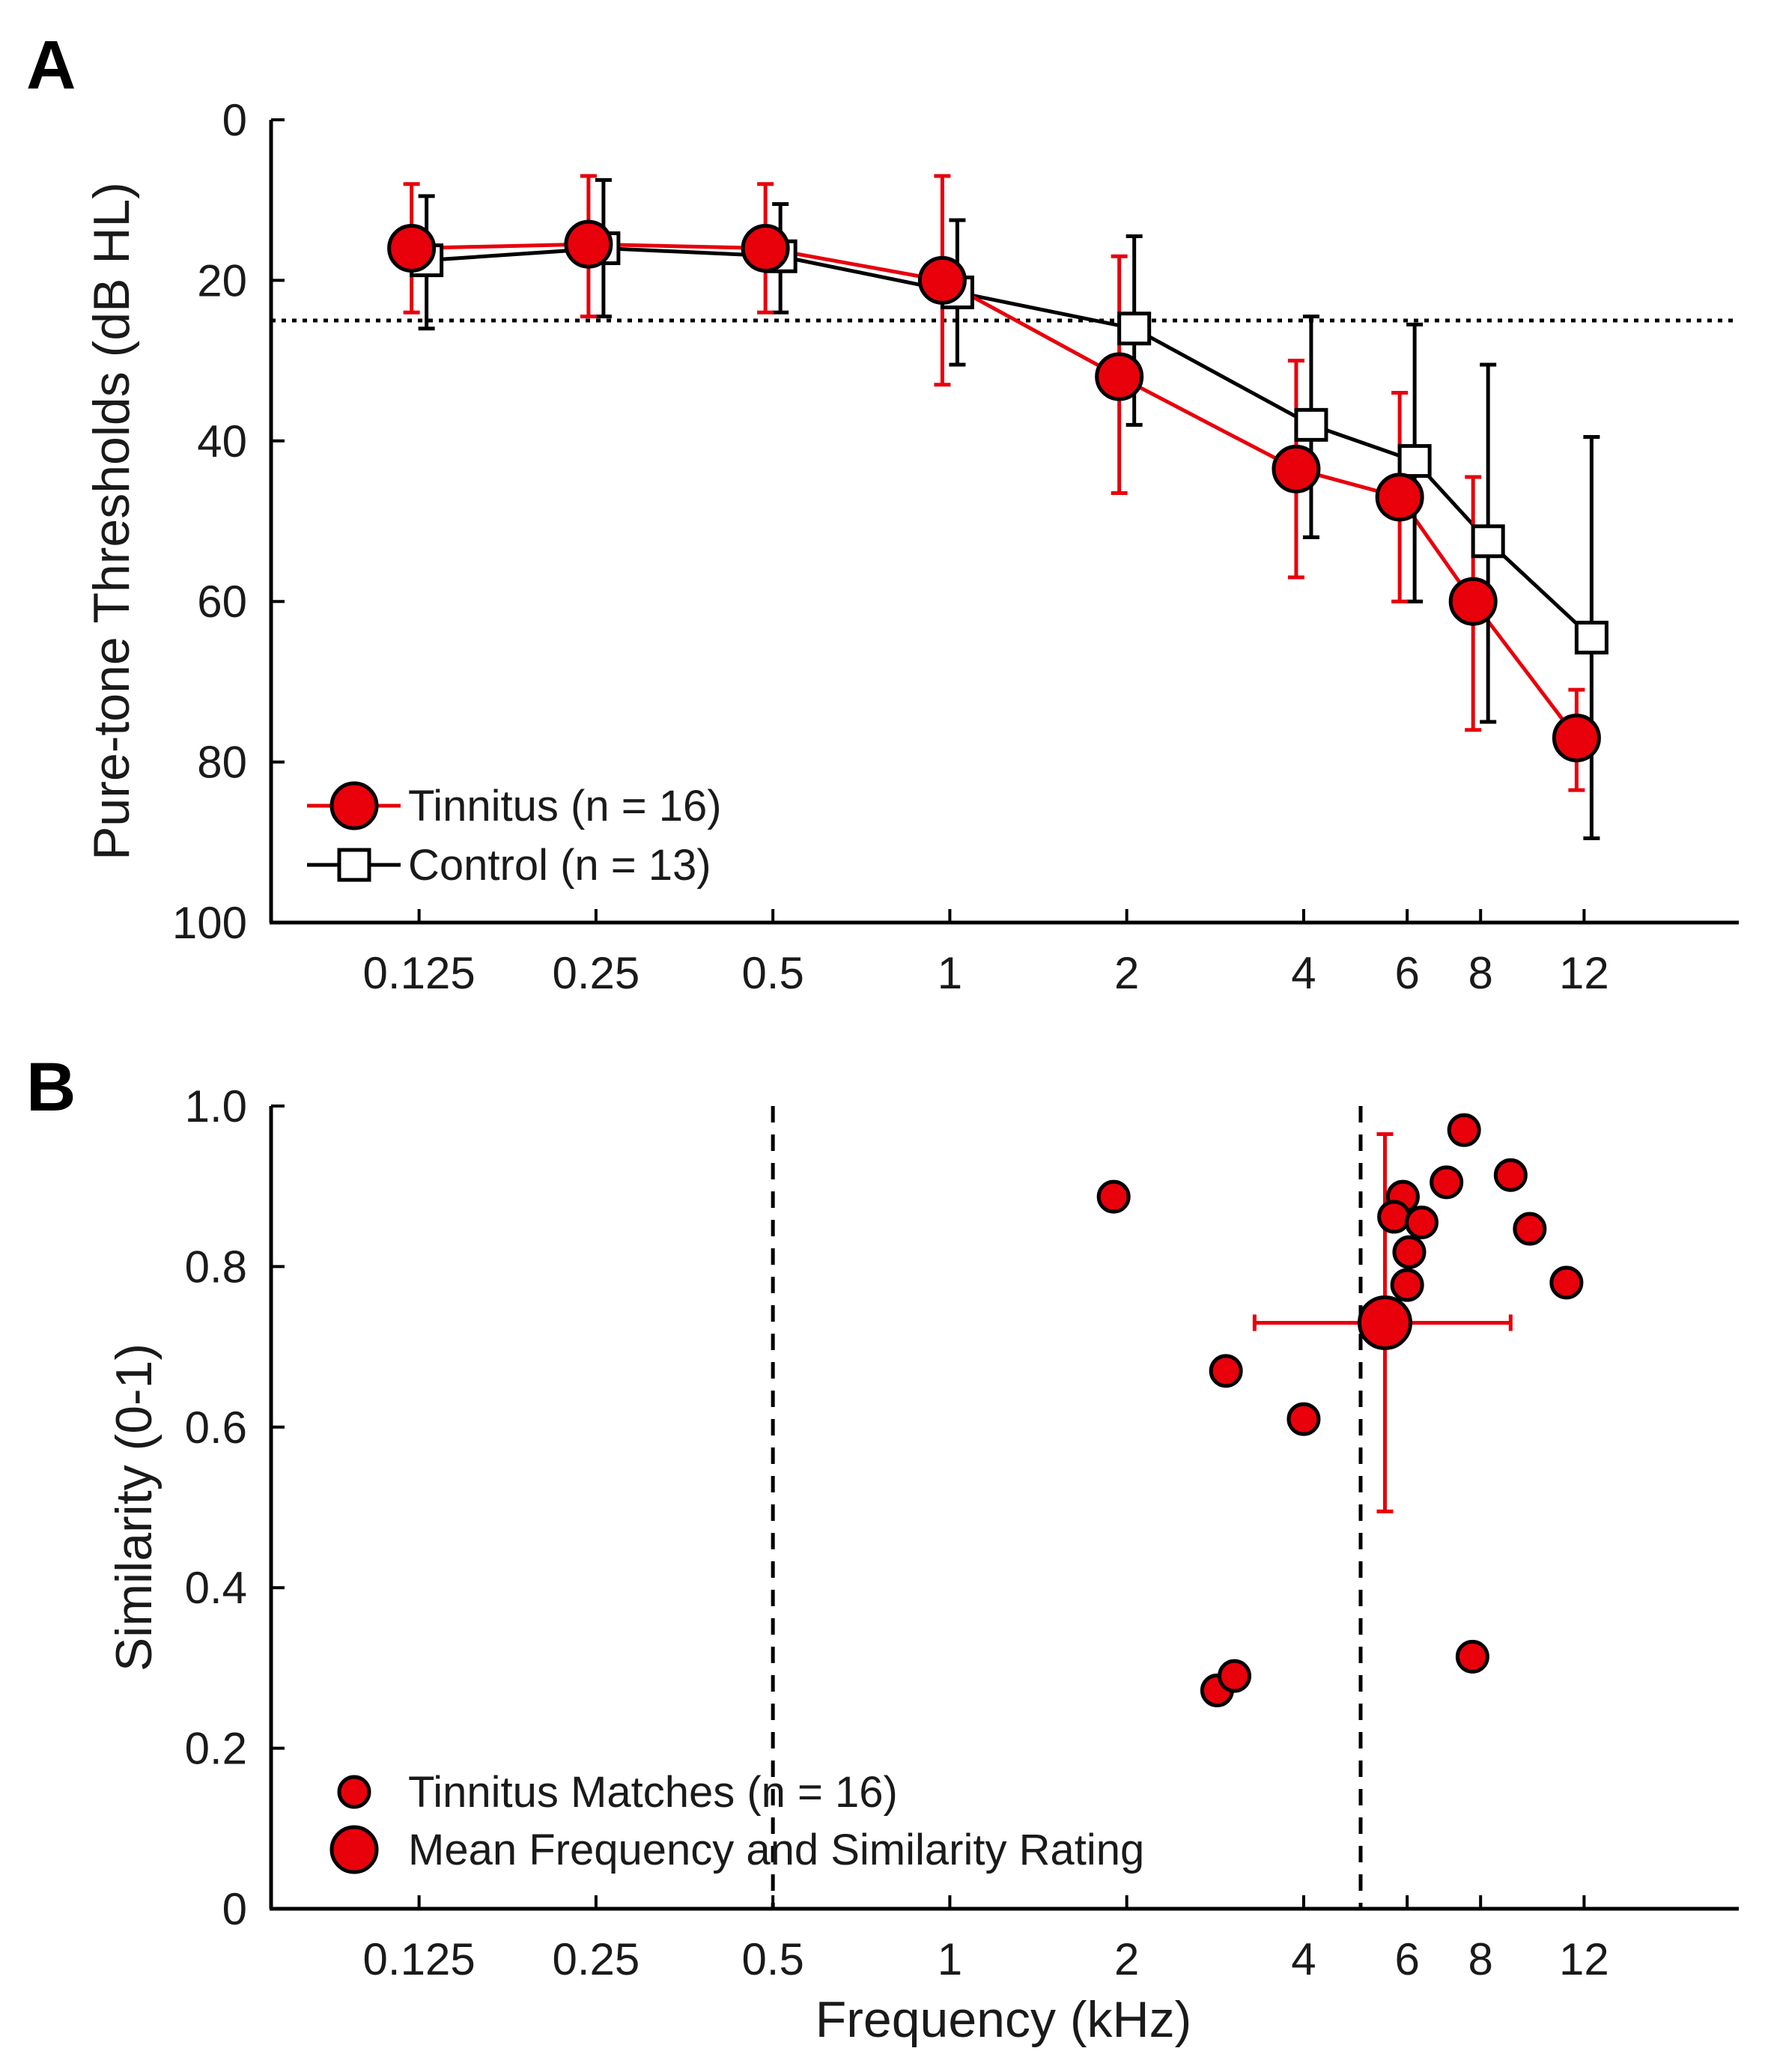 The image size is (1765, 2072). Describe the element at coordinates (354, 1792) in the screenshot. I see `legend-matches-marker` at that location.